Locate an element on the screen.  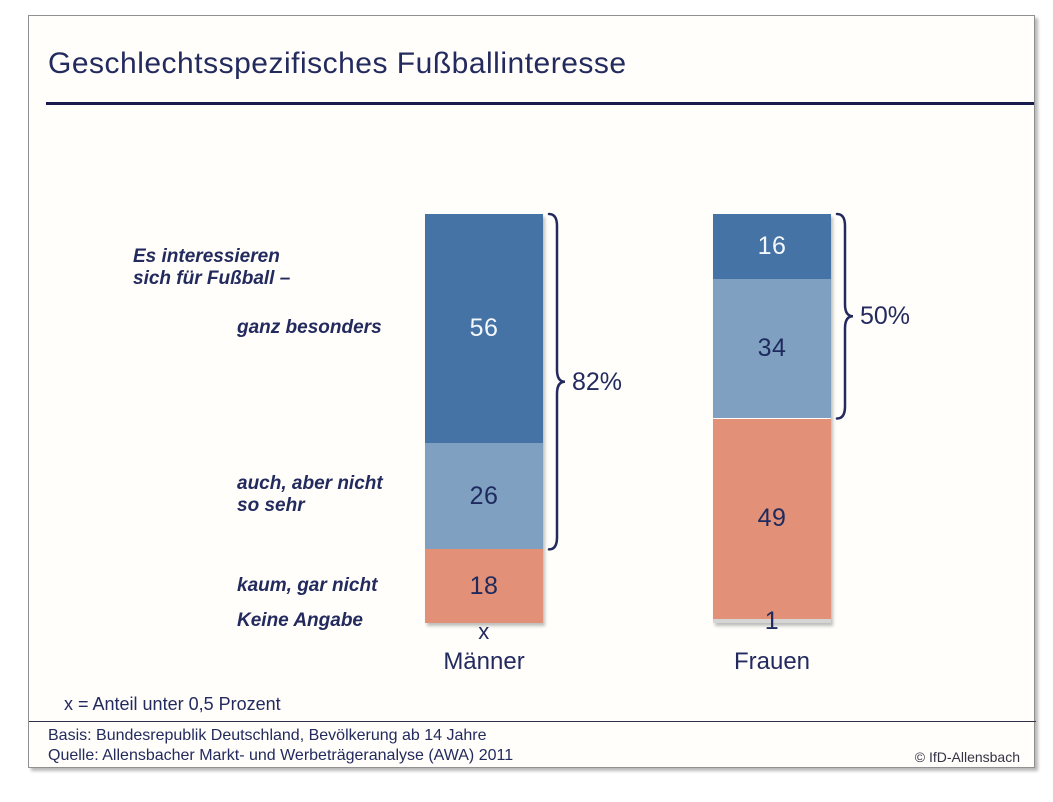
no-answer-marker: x is located at coordinates (484, 631).